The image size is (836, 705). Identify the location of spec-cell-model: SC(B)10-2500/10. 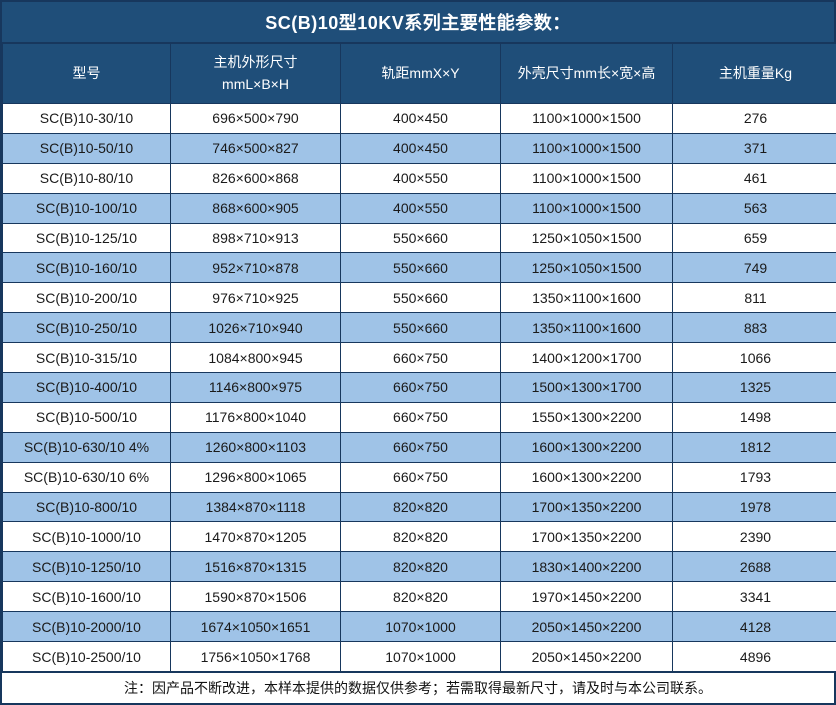
(86, 656).